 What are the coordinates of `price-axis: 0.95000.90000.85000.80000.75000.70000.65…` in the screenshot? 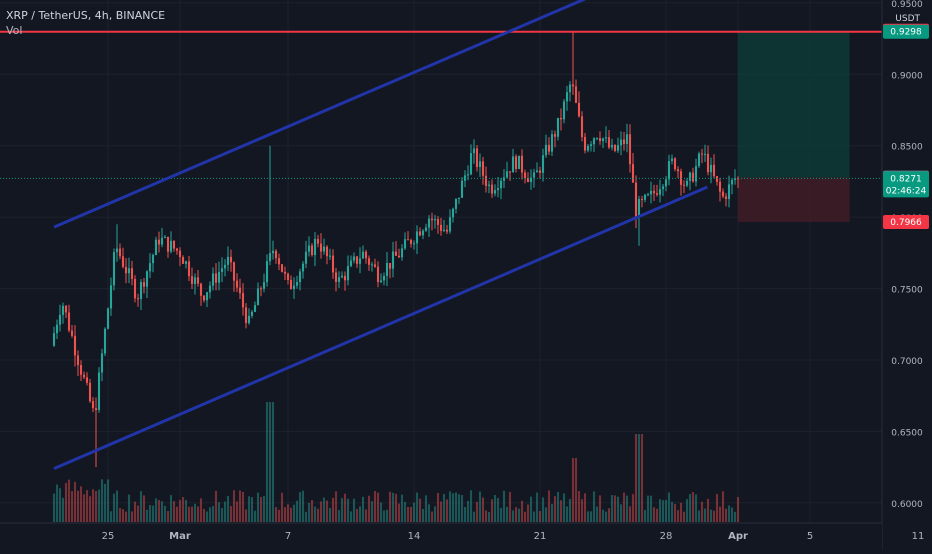 It's located at (906, 275).